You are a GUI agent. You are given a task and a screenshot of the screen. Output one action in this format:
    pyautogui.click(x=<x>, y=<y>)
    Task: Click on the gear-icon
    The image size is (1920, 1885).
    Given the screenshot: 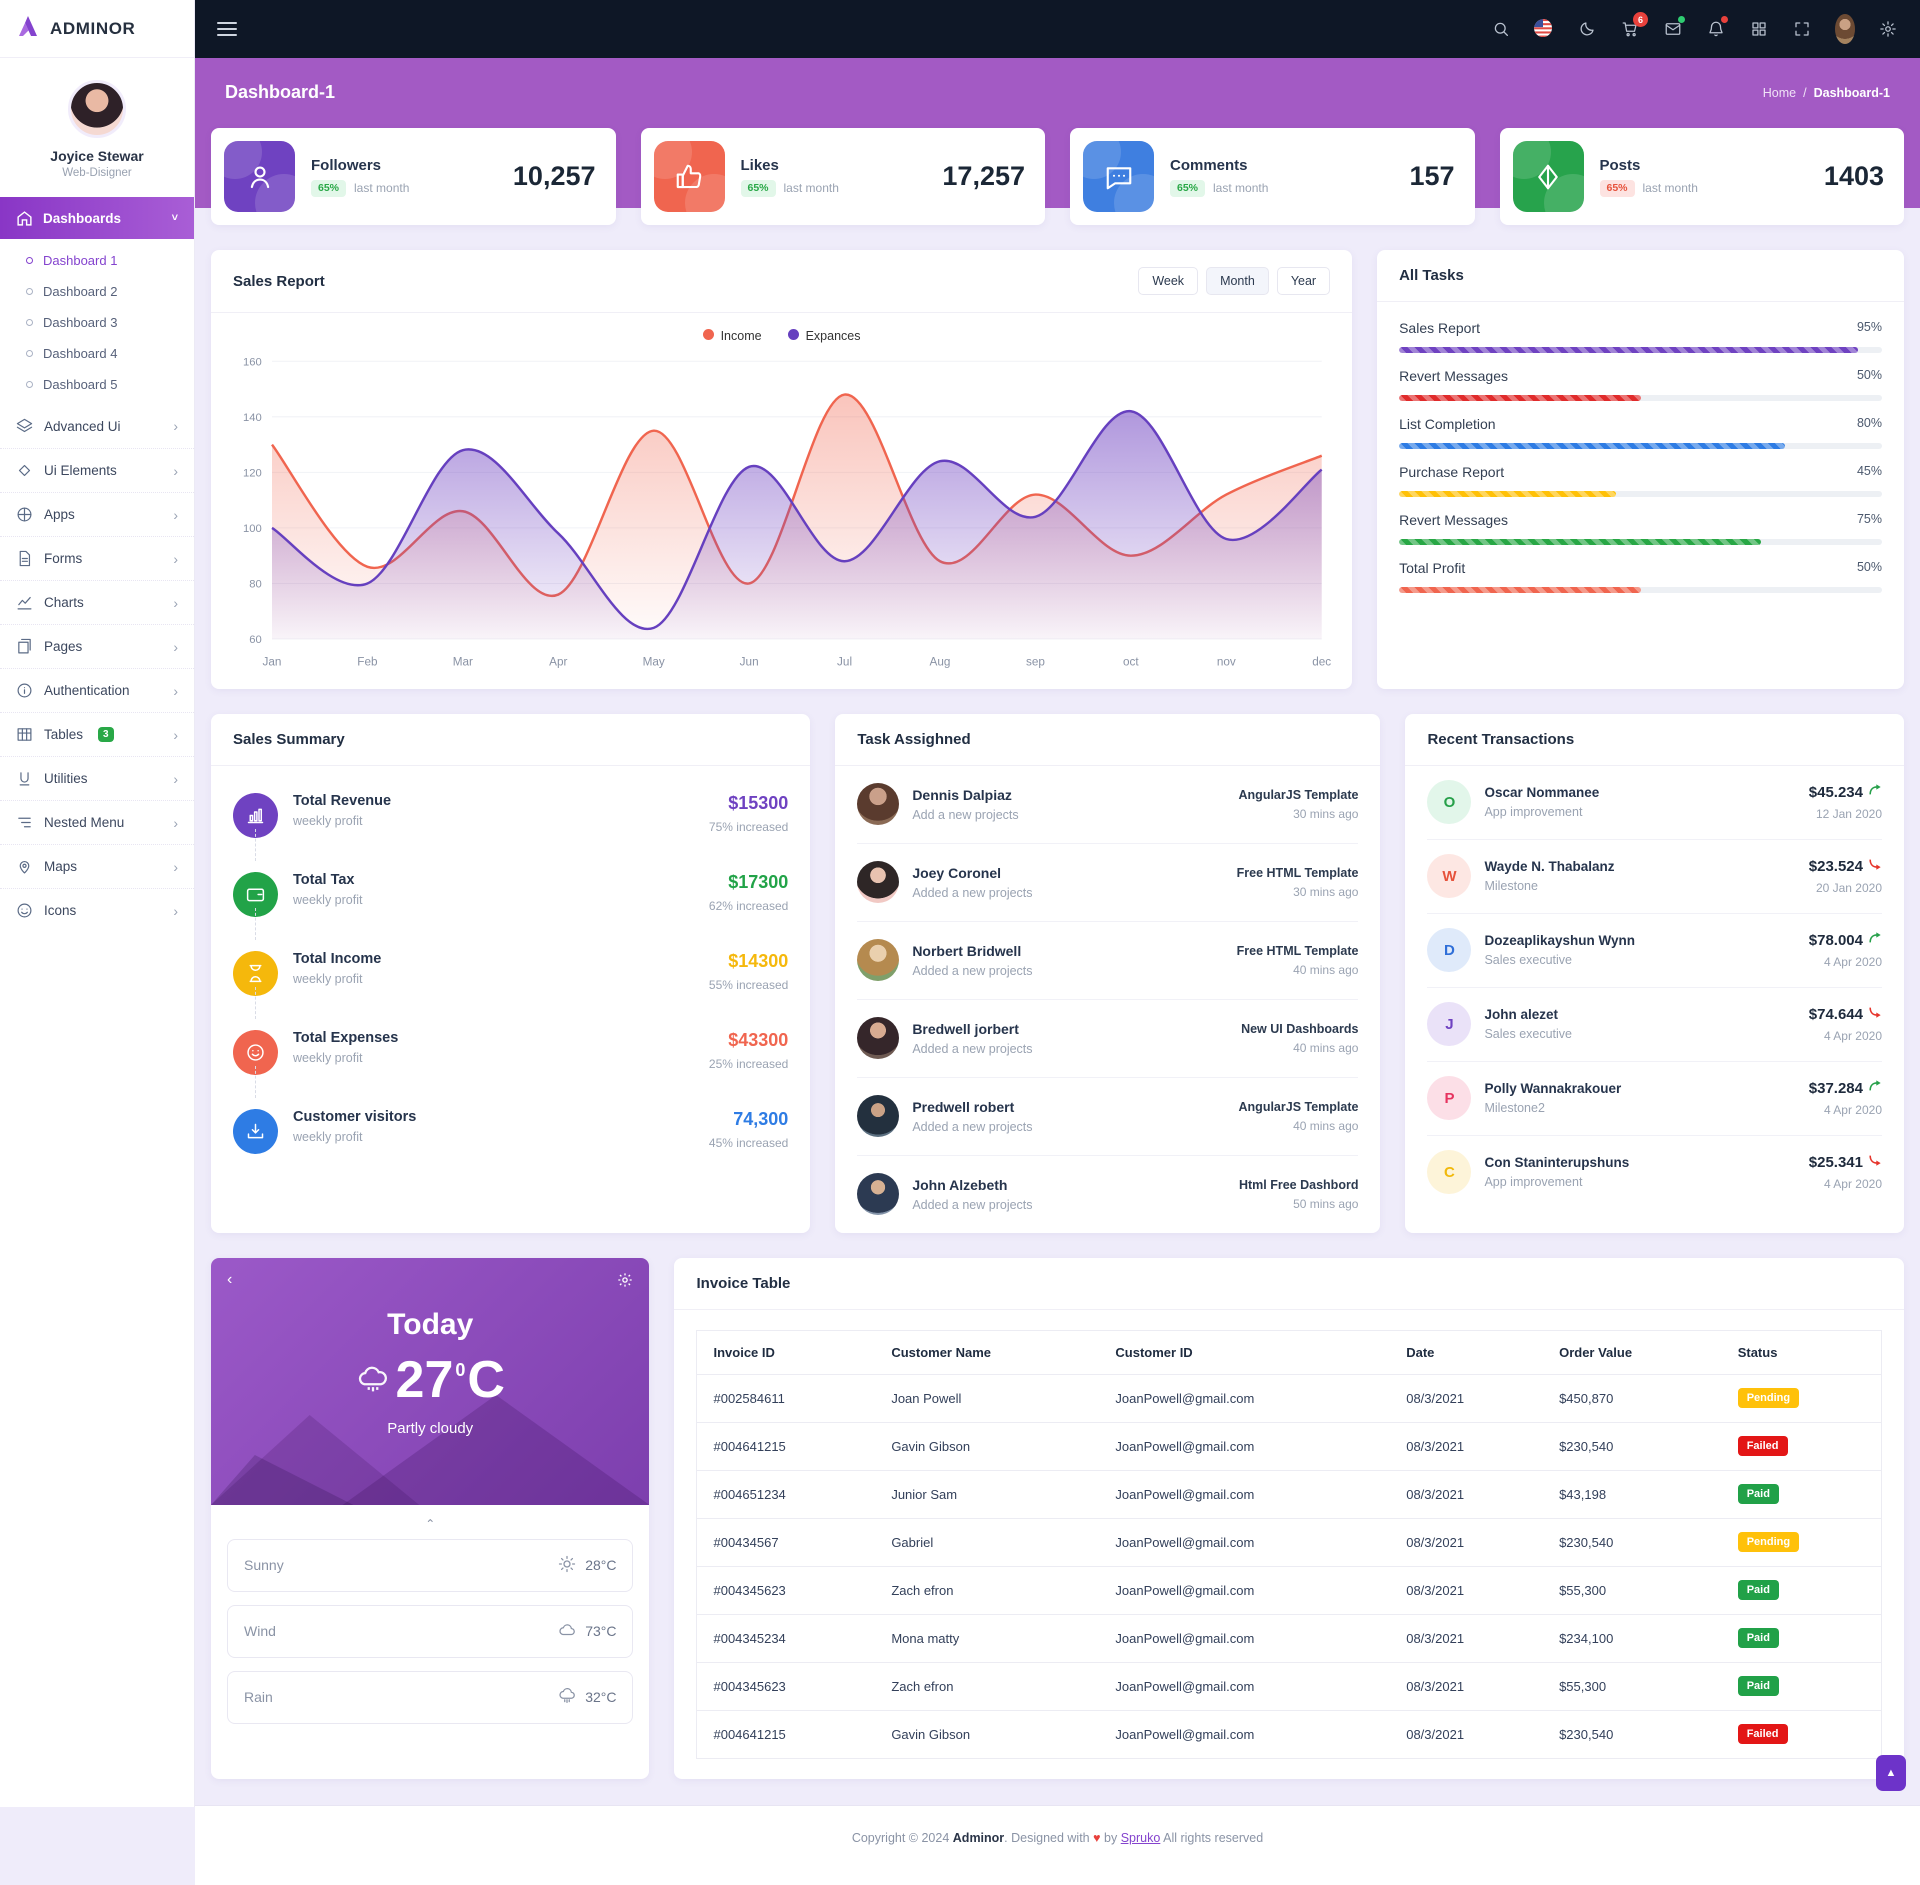 What is the action you would take?
    pyautogui.click(x=1888, y=29)
    